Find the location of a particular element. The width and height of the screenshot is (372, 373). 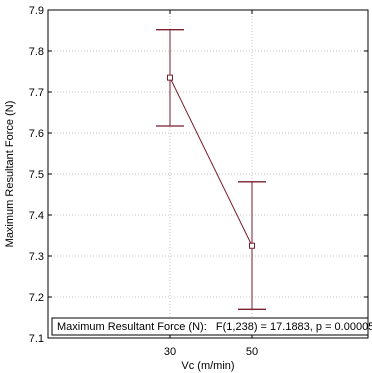

y-tick-label: 7.2 is located at coordinates (36, 298).